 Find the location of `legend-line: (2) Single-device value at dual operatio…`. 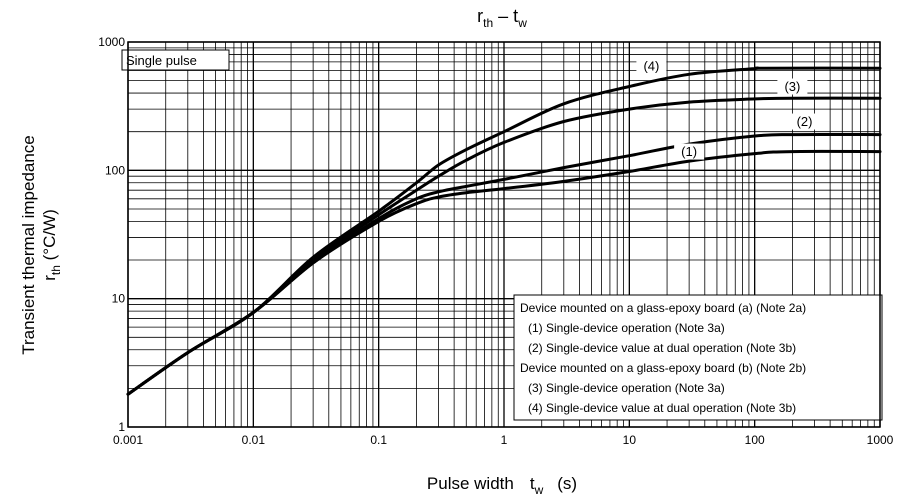

legend-line: (2) Single-device value at dual operatio… is located at coordinates (662, 348).